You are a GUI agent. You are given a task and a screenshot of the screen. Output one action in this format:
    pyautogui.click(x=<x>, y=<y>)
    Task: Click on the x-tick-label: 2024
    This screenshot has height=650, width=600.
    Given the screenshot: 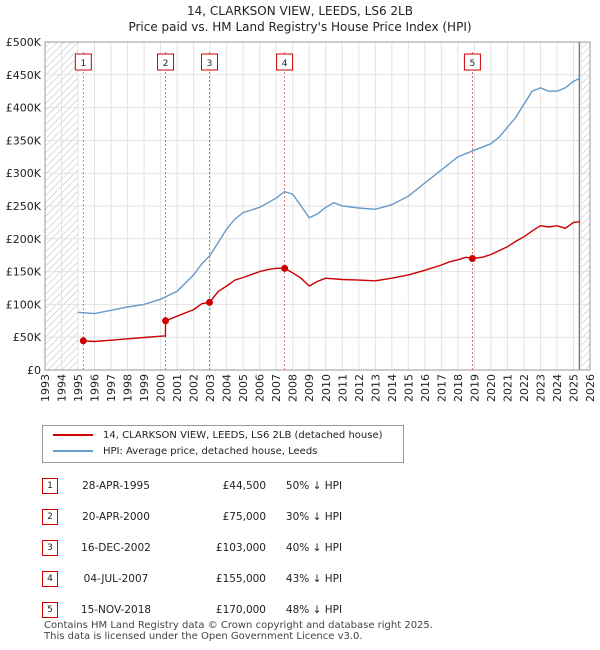 What is the action you would take?
    pyautogui.click(x=557, y=388)
    